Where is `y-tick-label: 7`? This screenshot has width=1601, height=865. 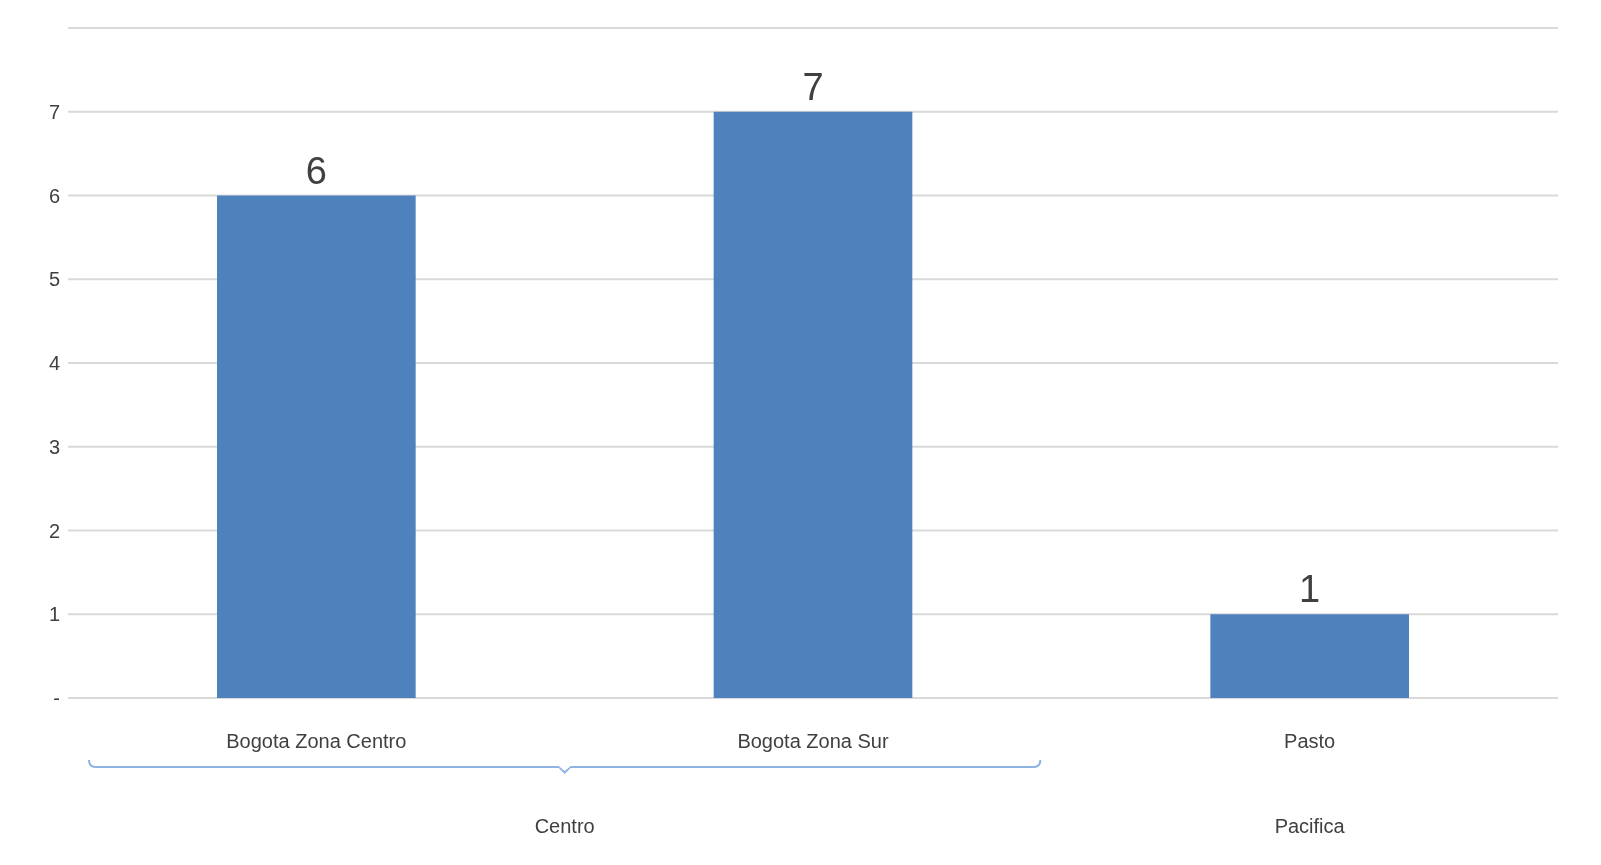
y-tick-label: 7 is located at coordinates (54, 111).